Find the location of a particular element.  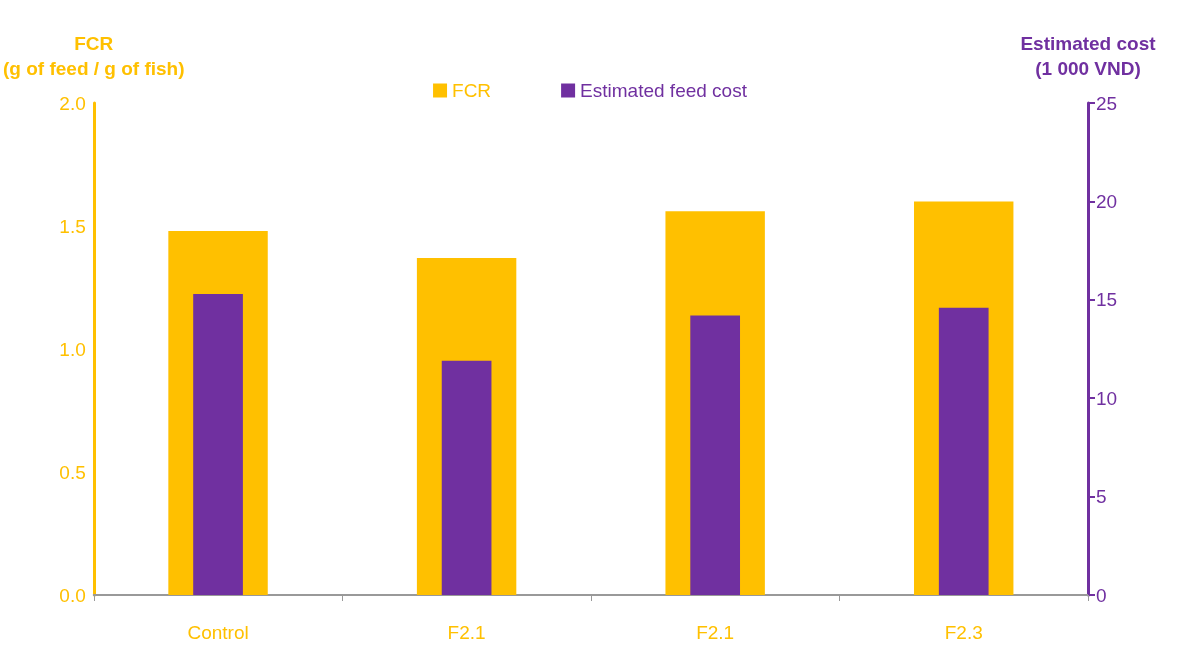

y-tick-label: 0.0 is located at coordinates (72, 595).